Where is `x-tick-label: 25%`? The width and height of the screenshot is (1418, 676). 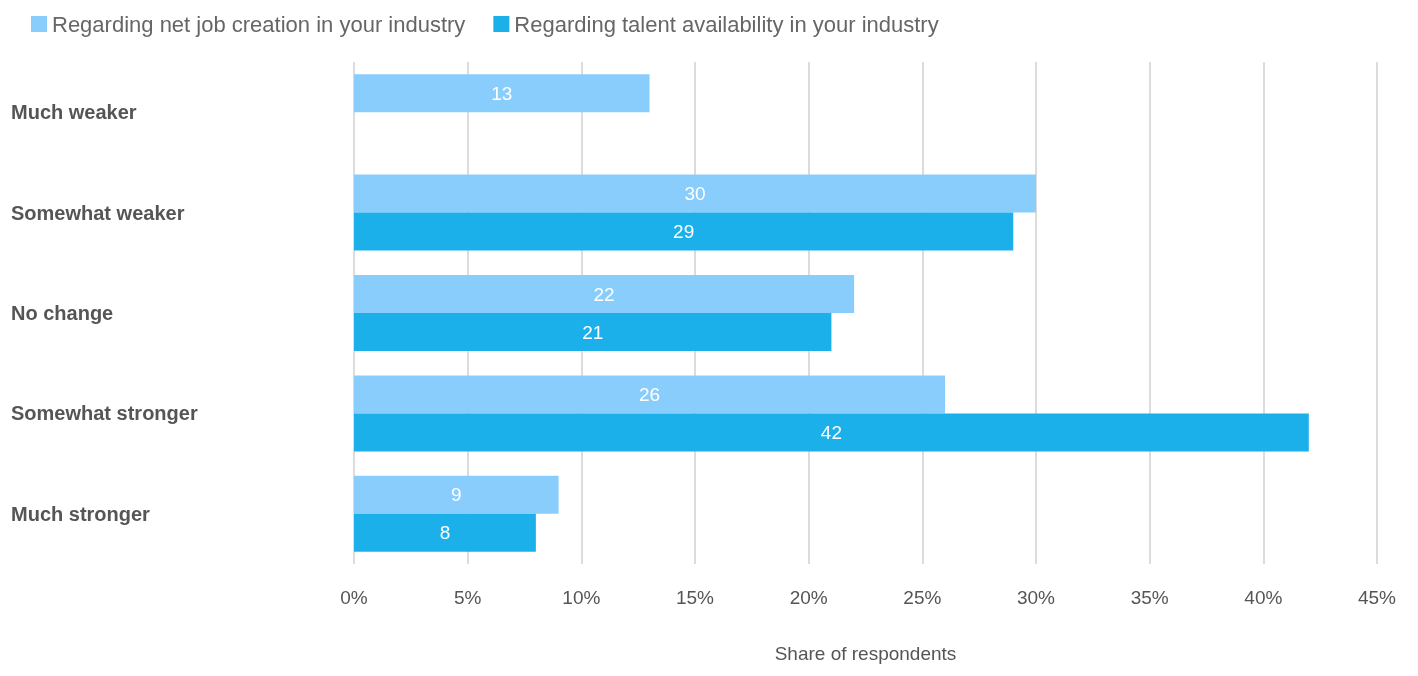 x-tick-label: 25% is located at coordinates (922, 597).